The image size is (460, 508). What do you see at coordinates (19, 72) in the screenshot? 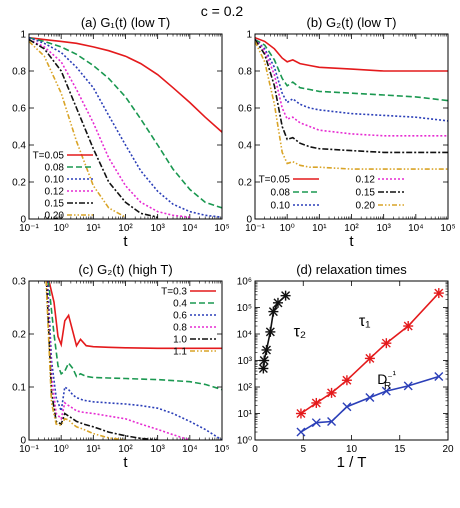
I see `y-tick-label: 0.8` at bounding box center [19, 72].